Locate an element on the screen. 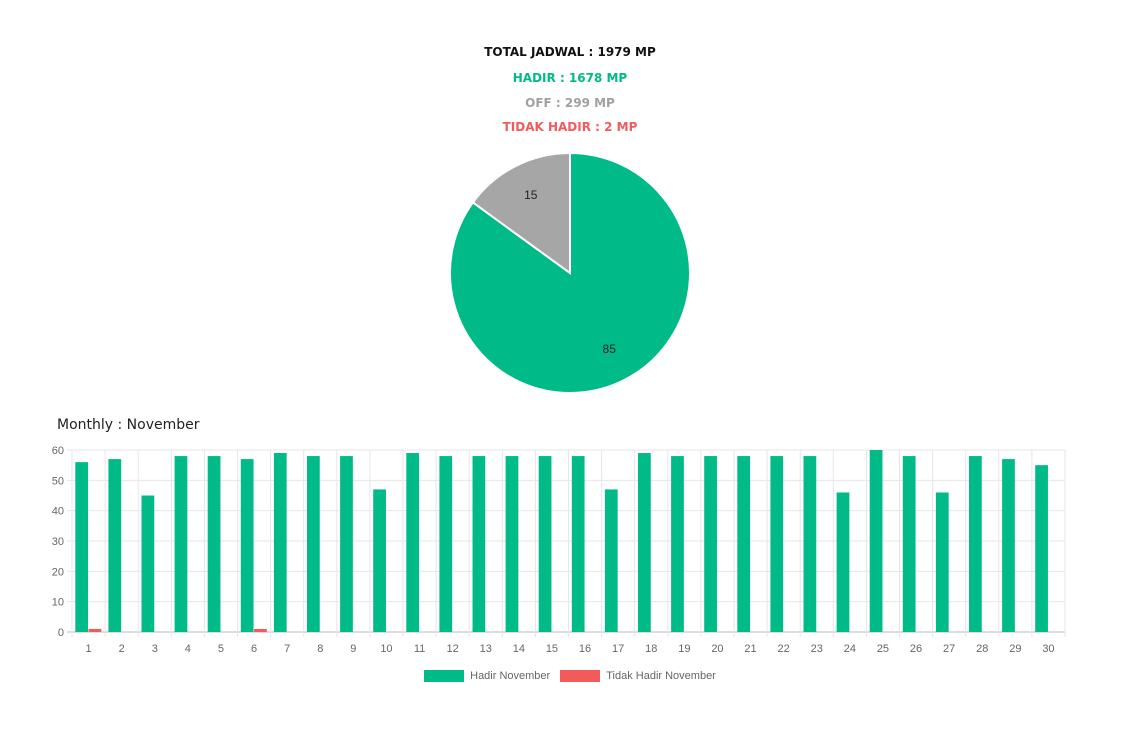 The height and width of the screenshot is (738, 1140). y-tick-label: 50 is located at coordinates (58, 481).